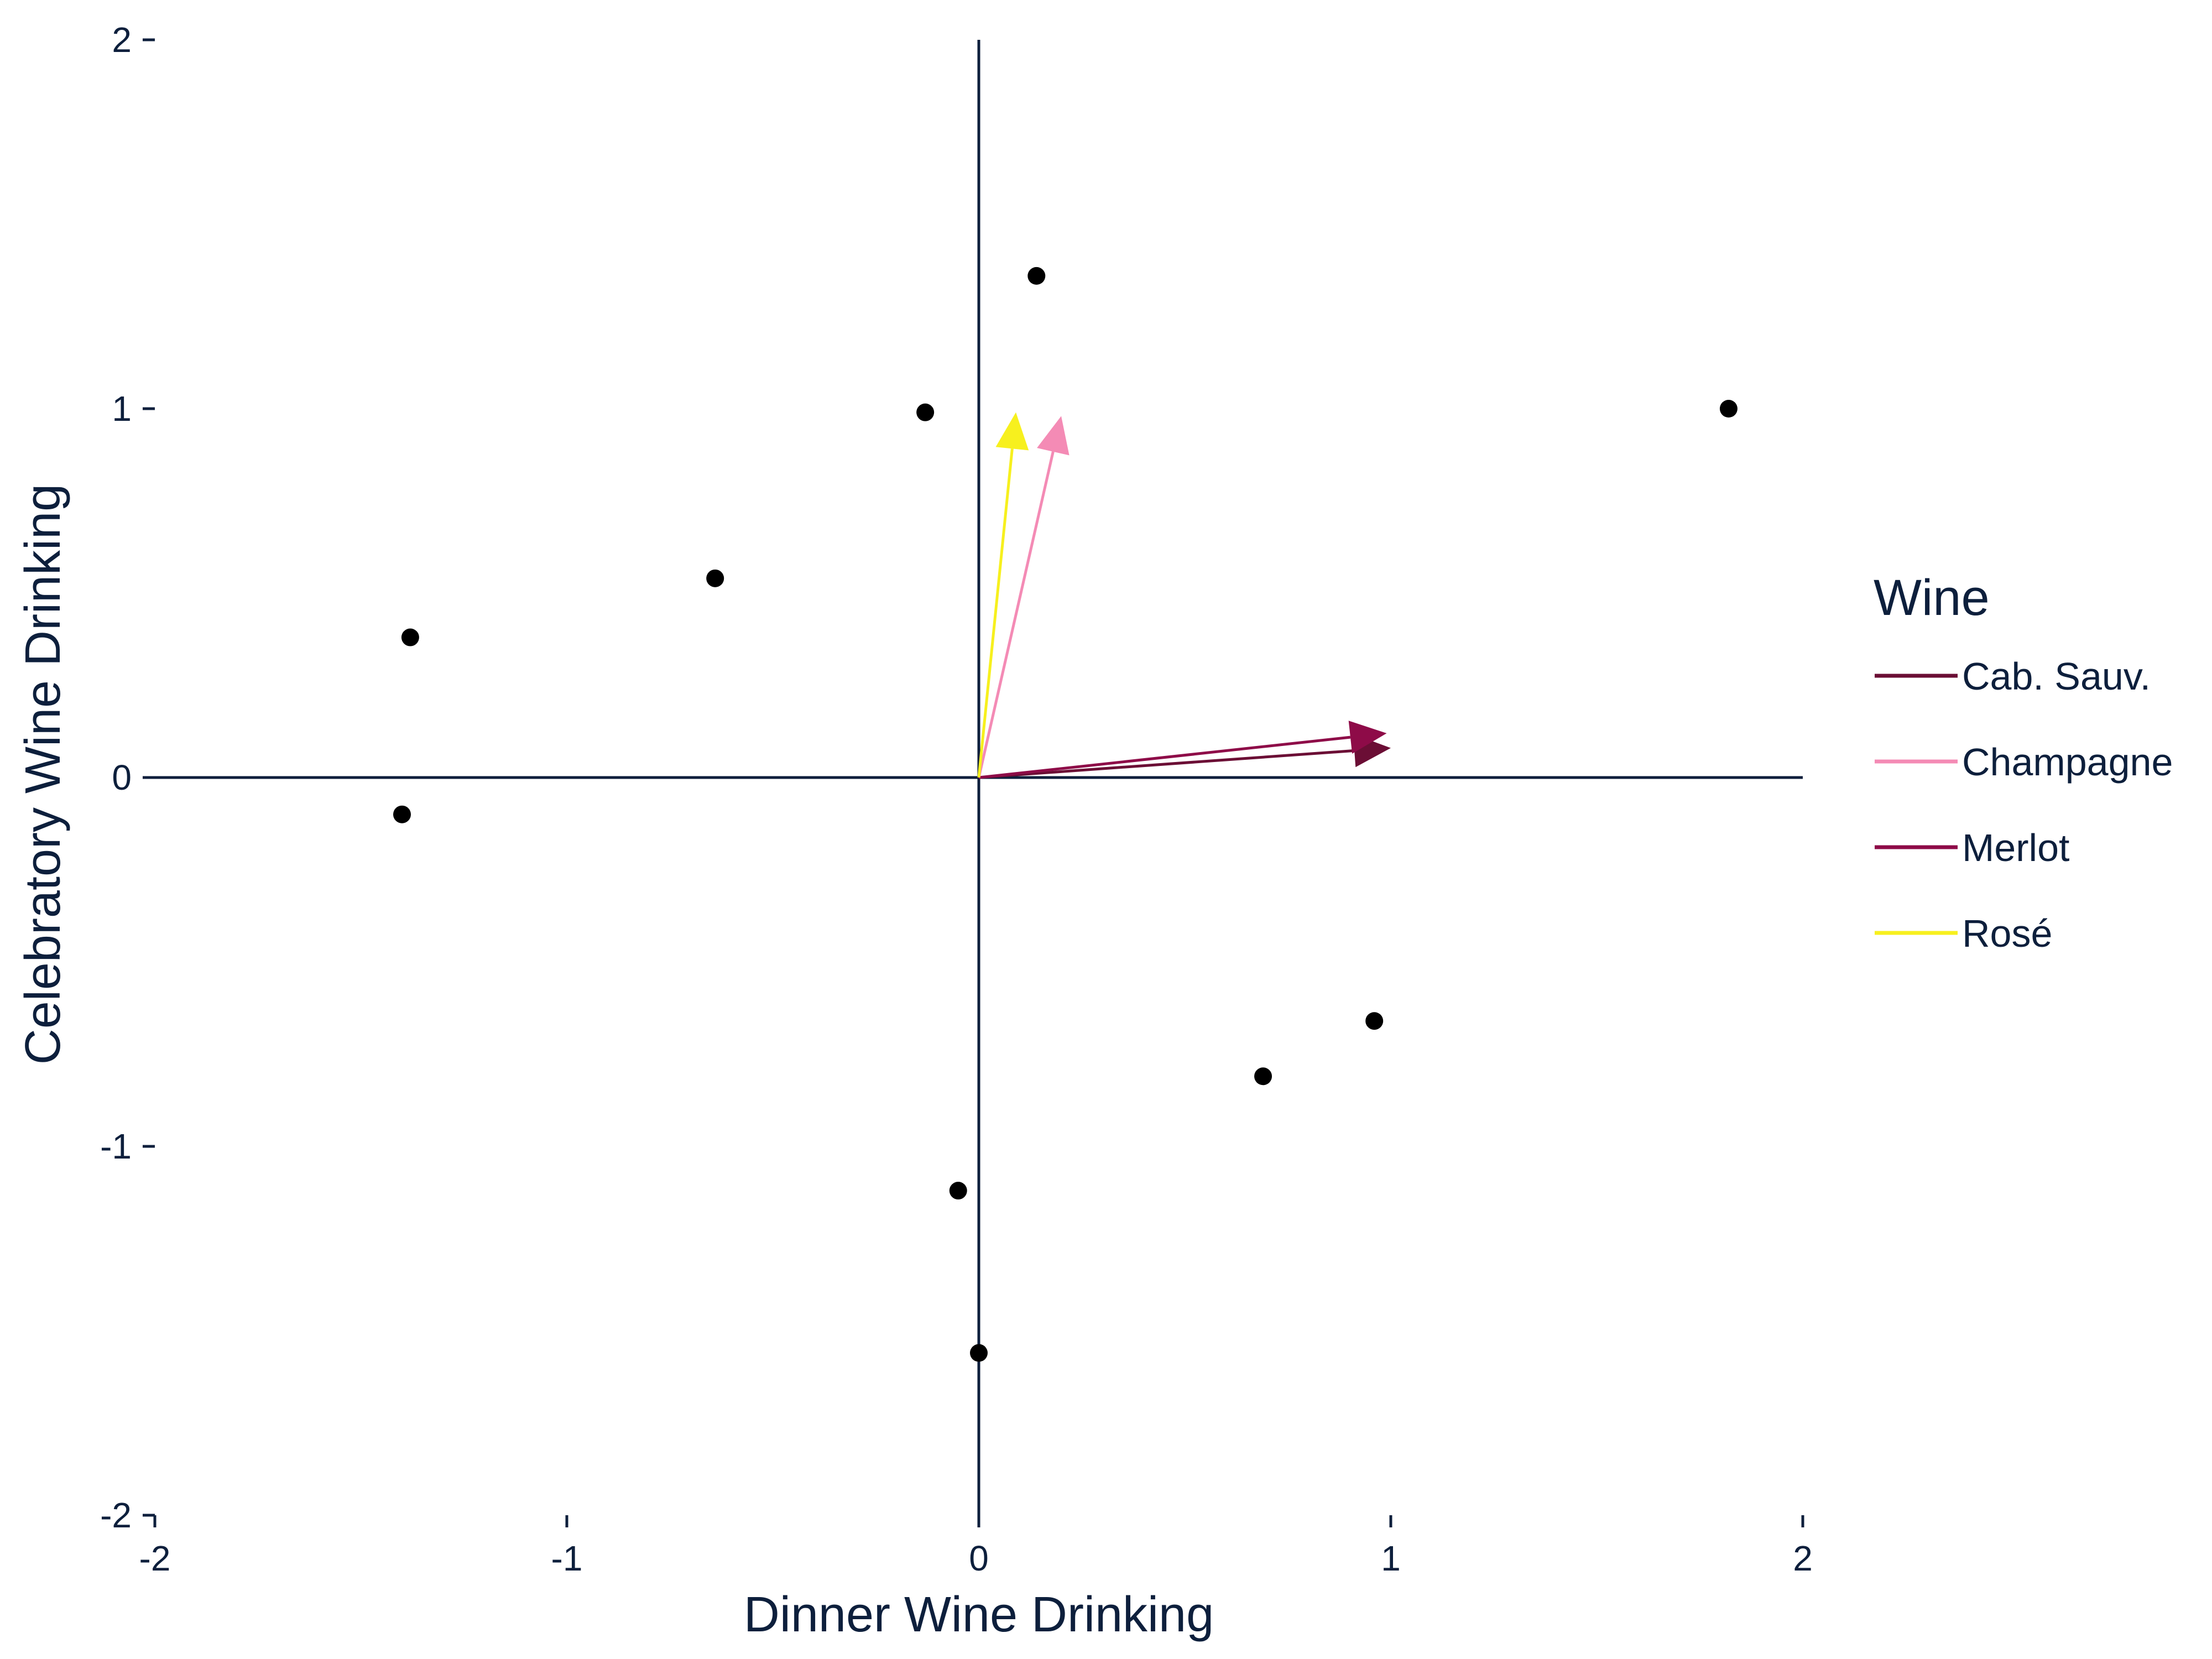  I want to click on legend-label: Rosé, so click(2007, 934).